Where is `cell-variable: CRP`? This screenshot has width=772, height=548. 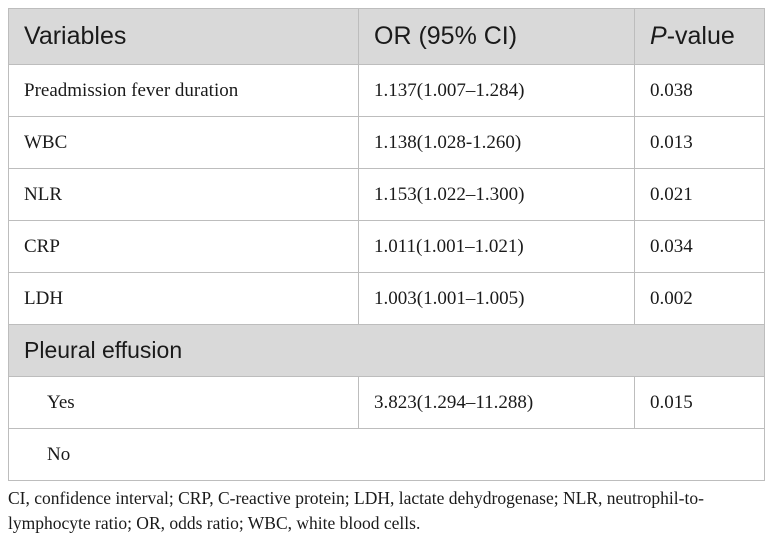 cell-variable: CRP is located at coordinates (183, 246).